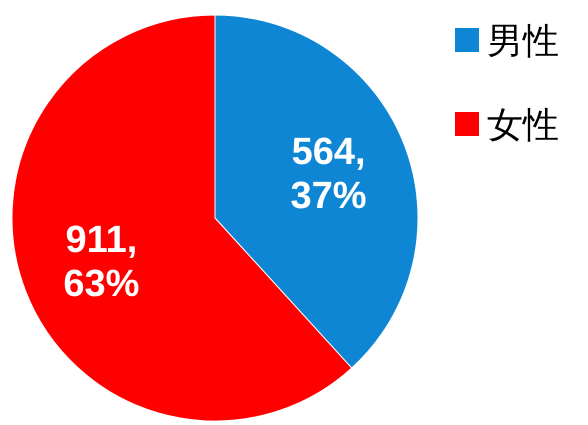 This screenshot has height=425, width=588. What do you see at coordinates (328, 174) in the screenshot?
I see `data-label: 564, 37%` at bounding box center [328, 174].